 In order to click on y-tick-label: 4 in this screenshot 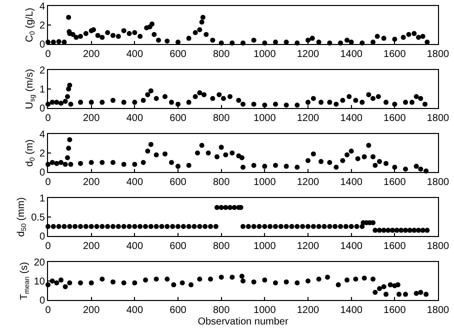, I will do `click(42, 7)`.